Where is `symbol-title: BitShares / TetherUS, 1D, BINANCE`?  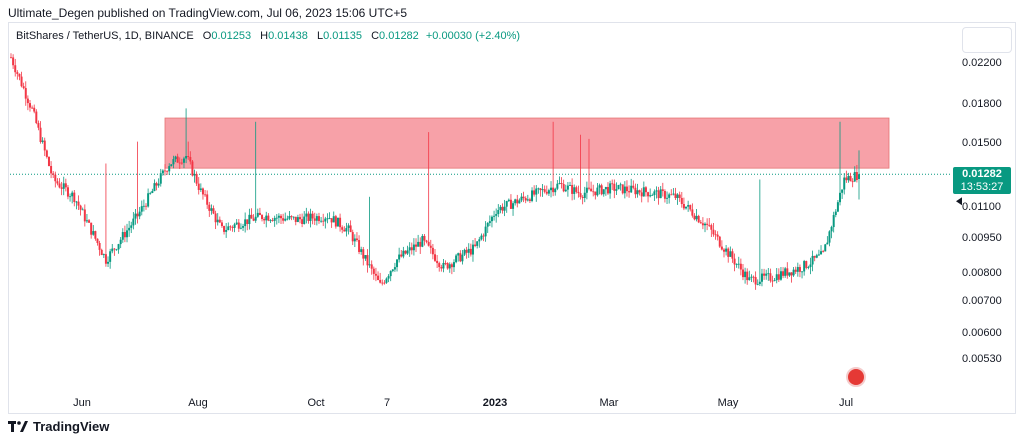
symbol-title: BitShares / TetherUS, 1D, BINANCE is located at coordinates (105, 36).